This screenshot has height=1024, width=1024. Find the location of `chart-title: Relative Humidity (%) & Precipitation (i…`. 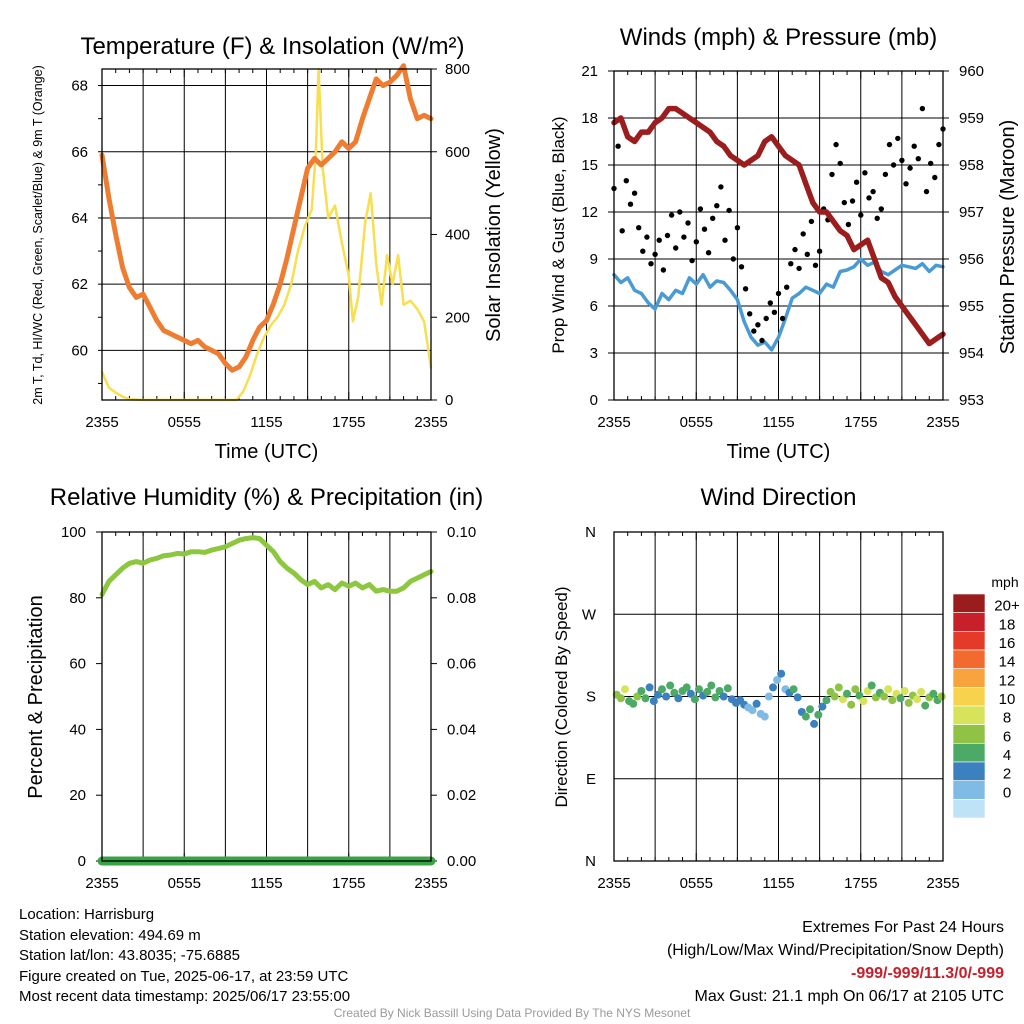

chart-title: Relative Humidity (%) & Precipitation (i… is located at coordinates (266, 497).